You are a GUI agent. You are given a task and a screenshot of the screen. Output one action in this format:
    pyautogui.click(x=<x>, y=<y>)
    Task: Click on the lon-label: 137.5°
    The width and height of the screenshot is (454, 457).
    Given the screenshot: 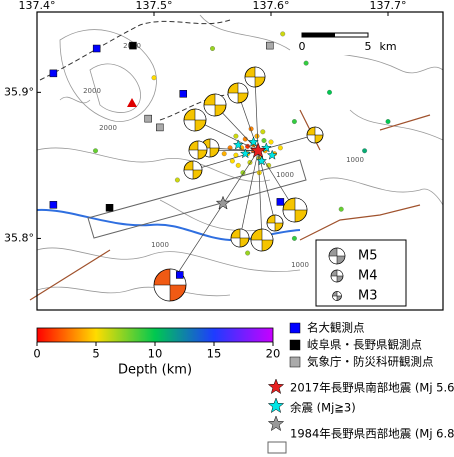 What is the action you would take?
    pyautogui.click(x=154, y=6)
    